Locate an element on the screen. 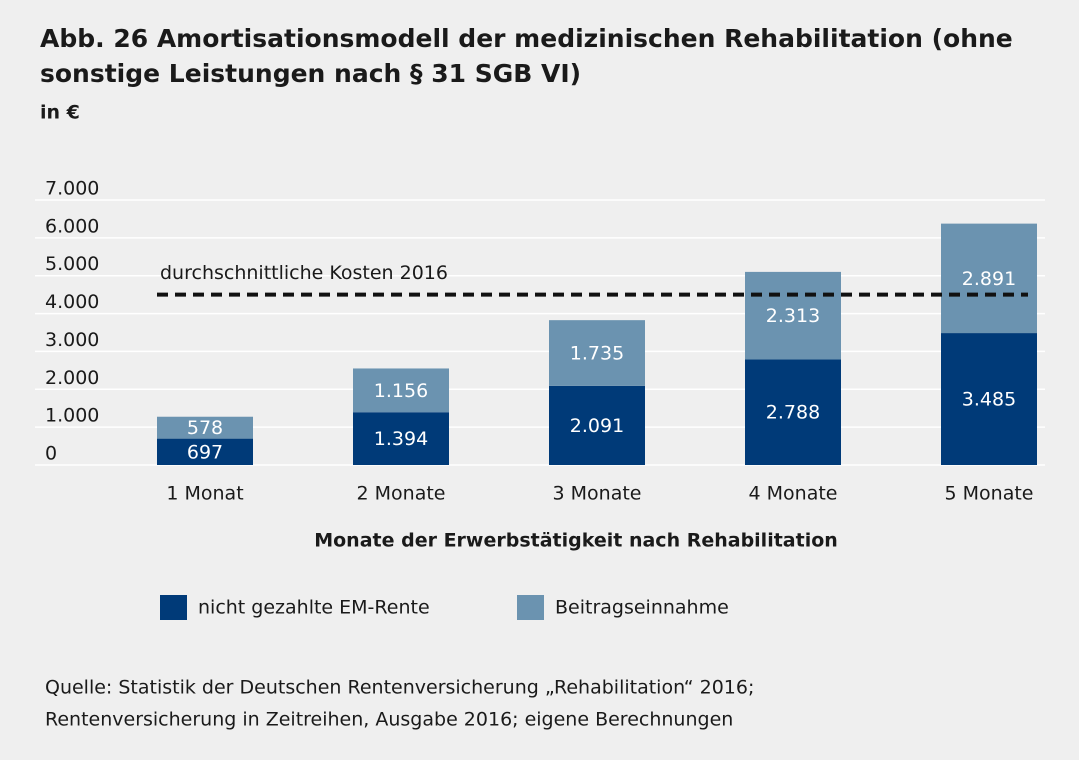 Image resolution: width=1079 pixels, height=760 pixels. x-tick-label: 5 Monate is located at coordinates (989, 494).